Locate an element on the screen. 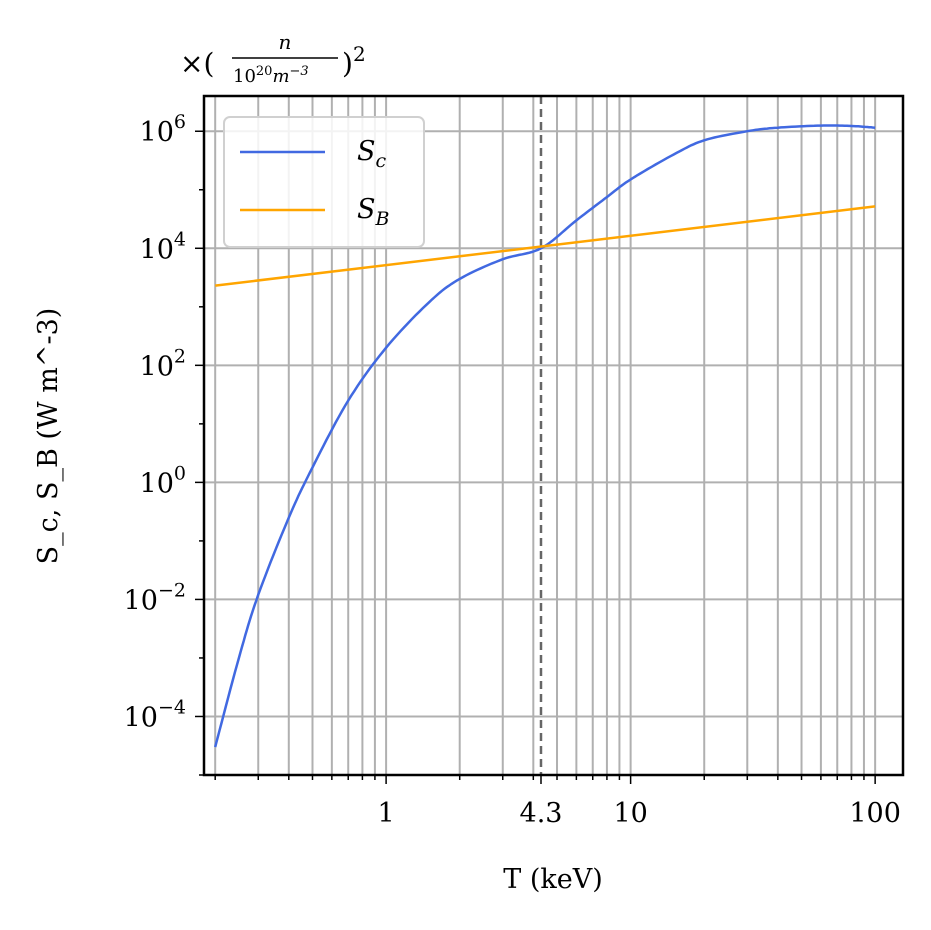 Image resolution: width=931 pixels, height=930 pixels. legend: Sc SB is located at coordinates (324, 182).